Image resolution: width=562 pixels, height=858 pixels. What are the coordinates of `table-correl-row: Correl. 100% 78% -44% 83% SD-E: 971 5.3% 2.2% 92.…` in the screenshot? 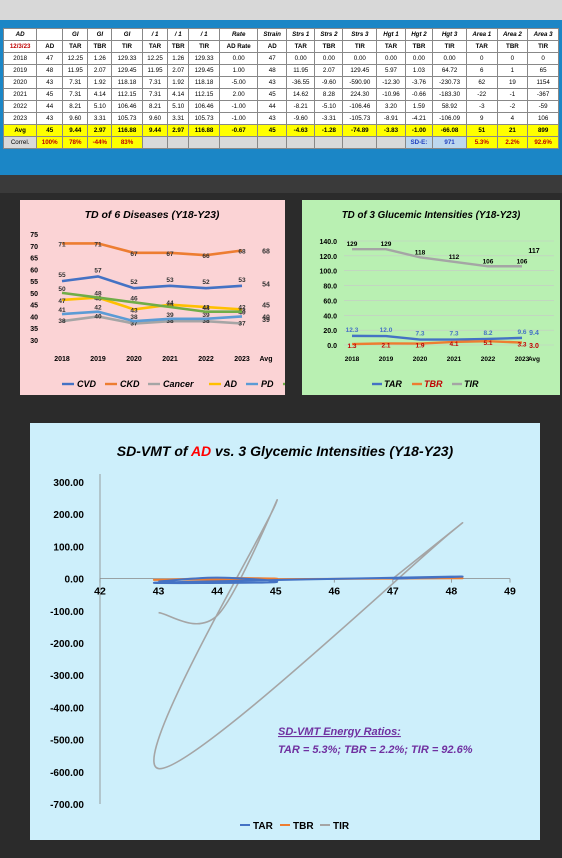 It's located at (280, 142).